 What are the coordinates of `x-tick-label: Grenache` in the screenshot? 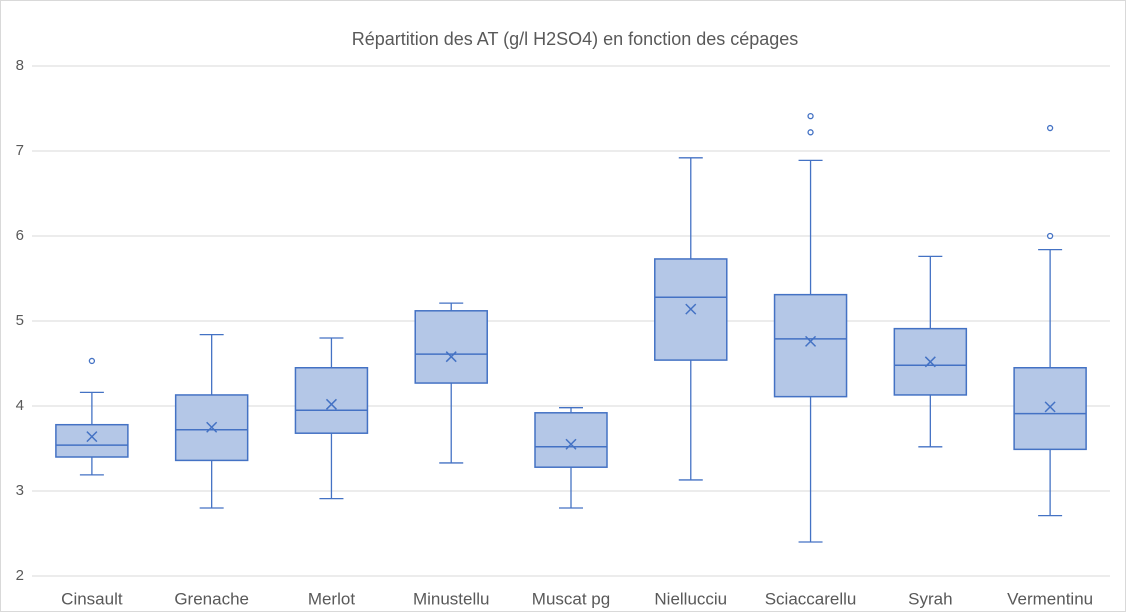 It's located at (211, 598).